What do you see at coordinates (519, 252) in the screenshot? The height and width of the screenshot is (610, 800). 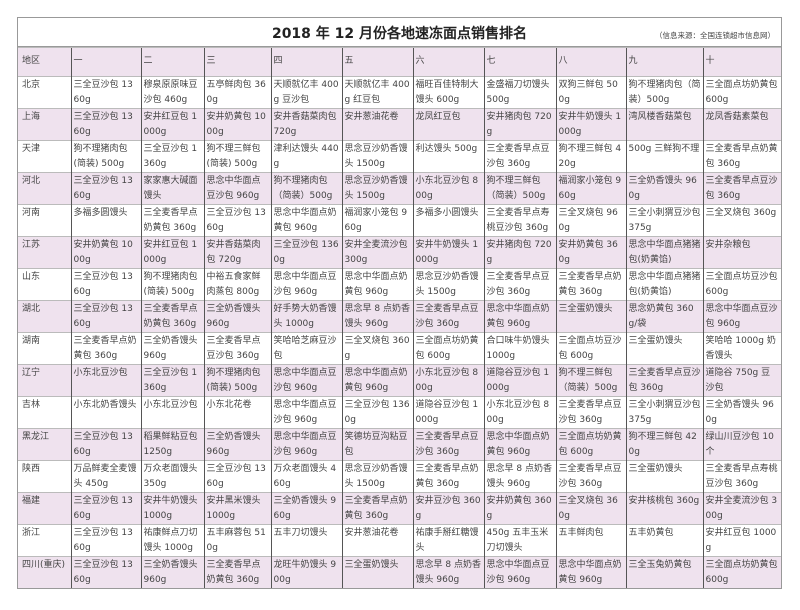 I see `product-cell: 安井猪肉包 720g` at bounding box center [519, 252].